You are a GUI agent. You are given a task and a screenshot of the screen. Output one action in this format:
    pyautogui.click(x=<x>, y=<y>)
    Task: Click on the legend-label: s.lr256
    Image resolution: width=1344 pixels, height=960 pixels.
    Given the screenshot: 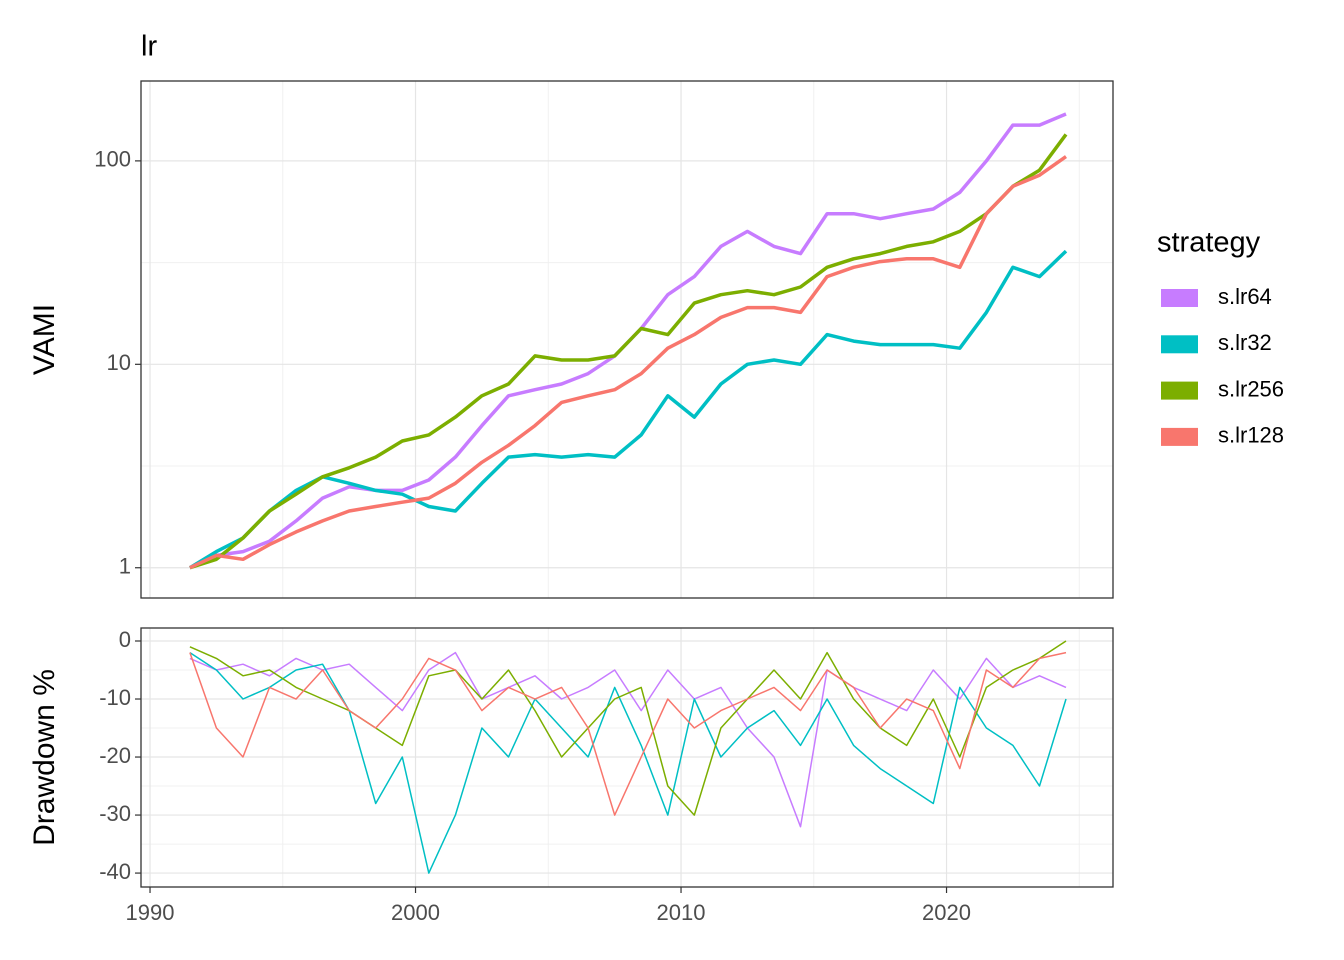 What is the action you would take?
    pyautogui.click(x=1251, y=388)
    